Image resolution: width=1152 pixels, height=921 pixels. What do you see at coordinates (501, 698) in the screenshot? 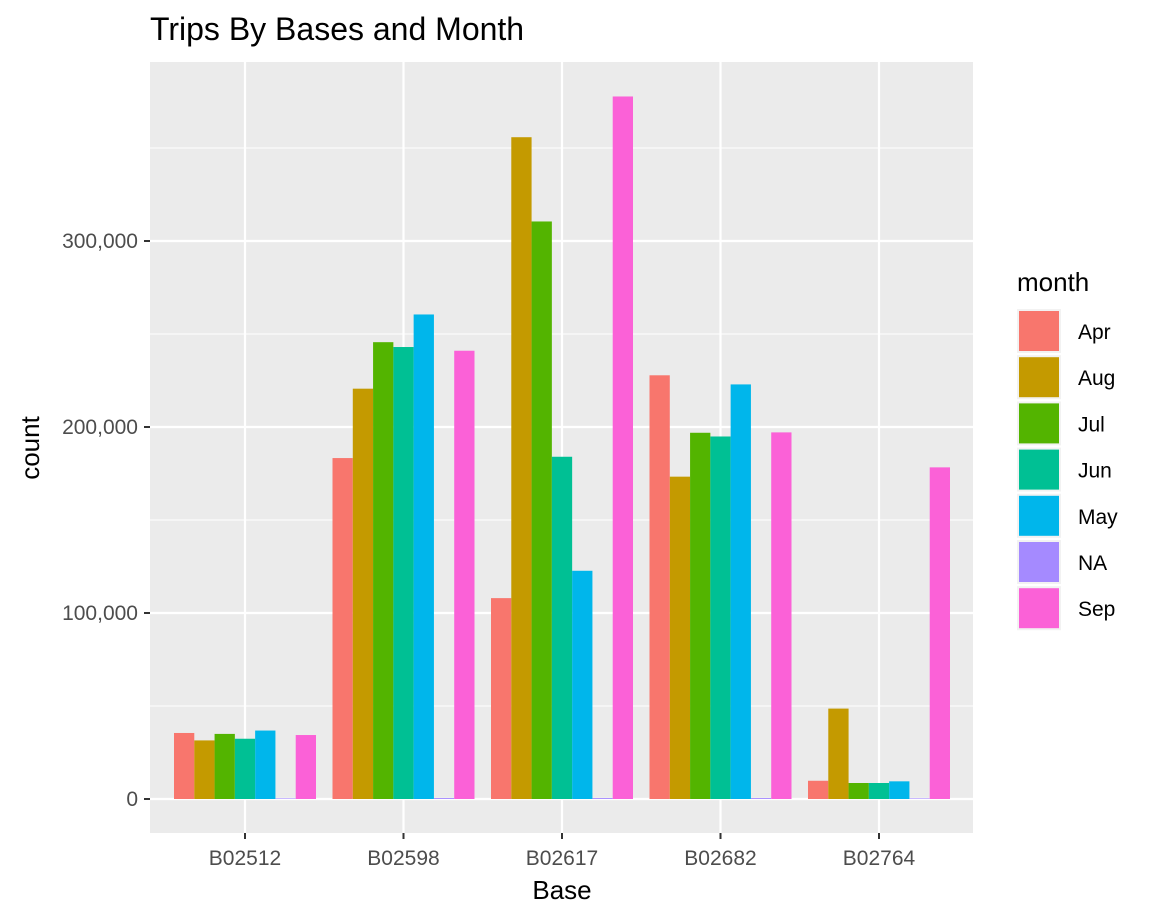
I see `bar-b02617-apr` at bounding box center [501, 698].